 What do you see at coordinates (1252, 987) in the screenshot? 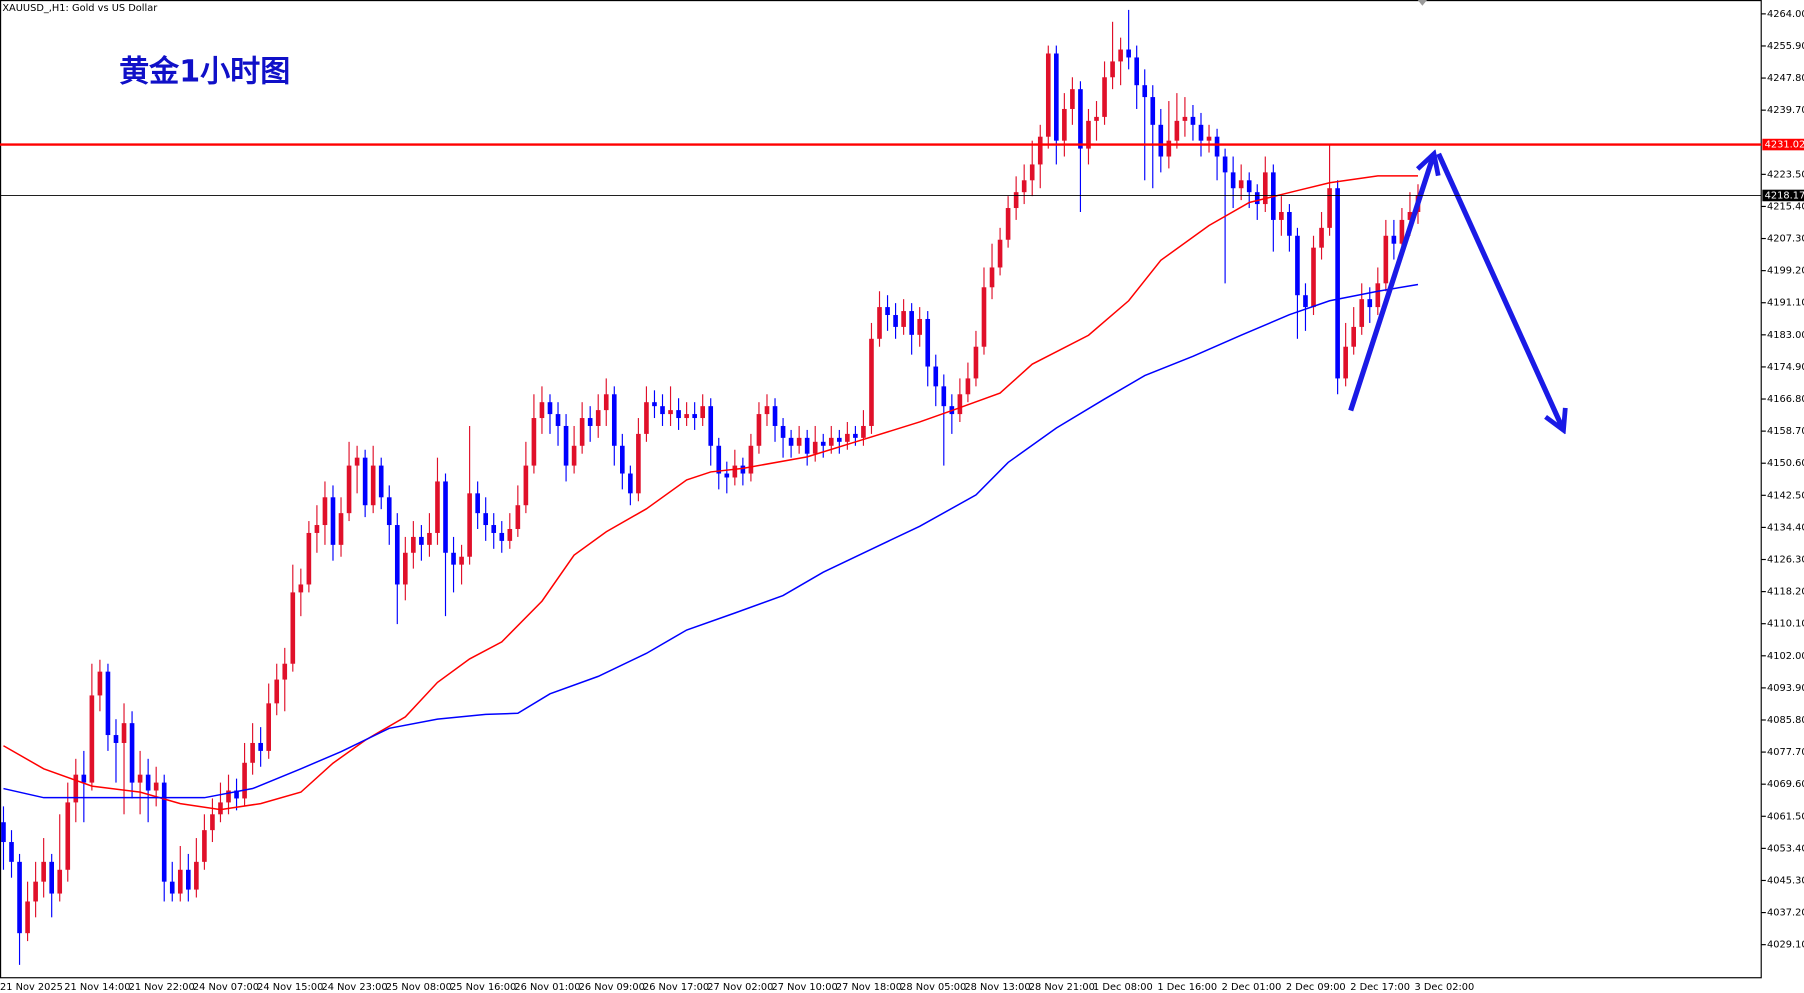
I see `x-tick-label: 2 Dec 01:00` at bounding box center [1252, 987].